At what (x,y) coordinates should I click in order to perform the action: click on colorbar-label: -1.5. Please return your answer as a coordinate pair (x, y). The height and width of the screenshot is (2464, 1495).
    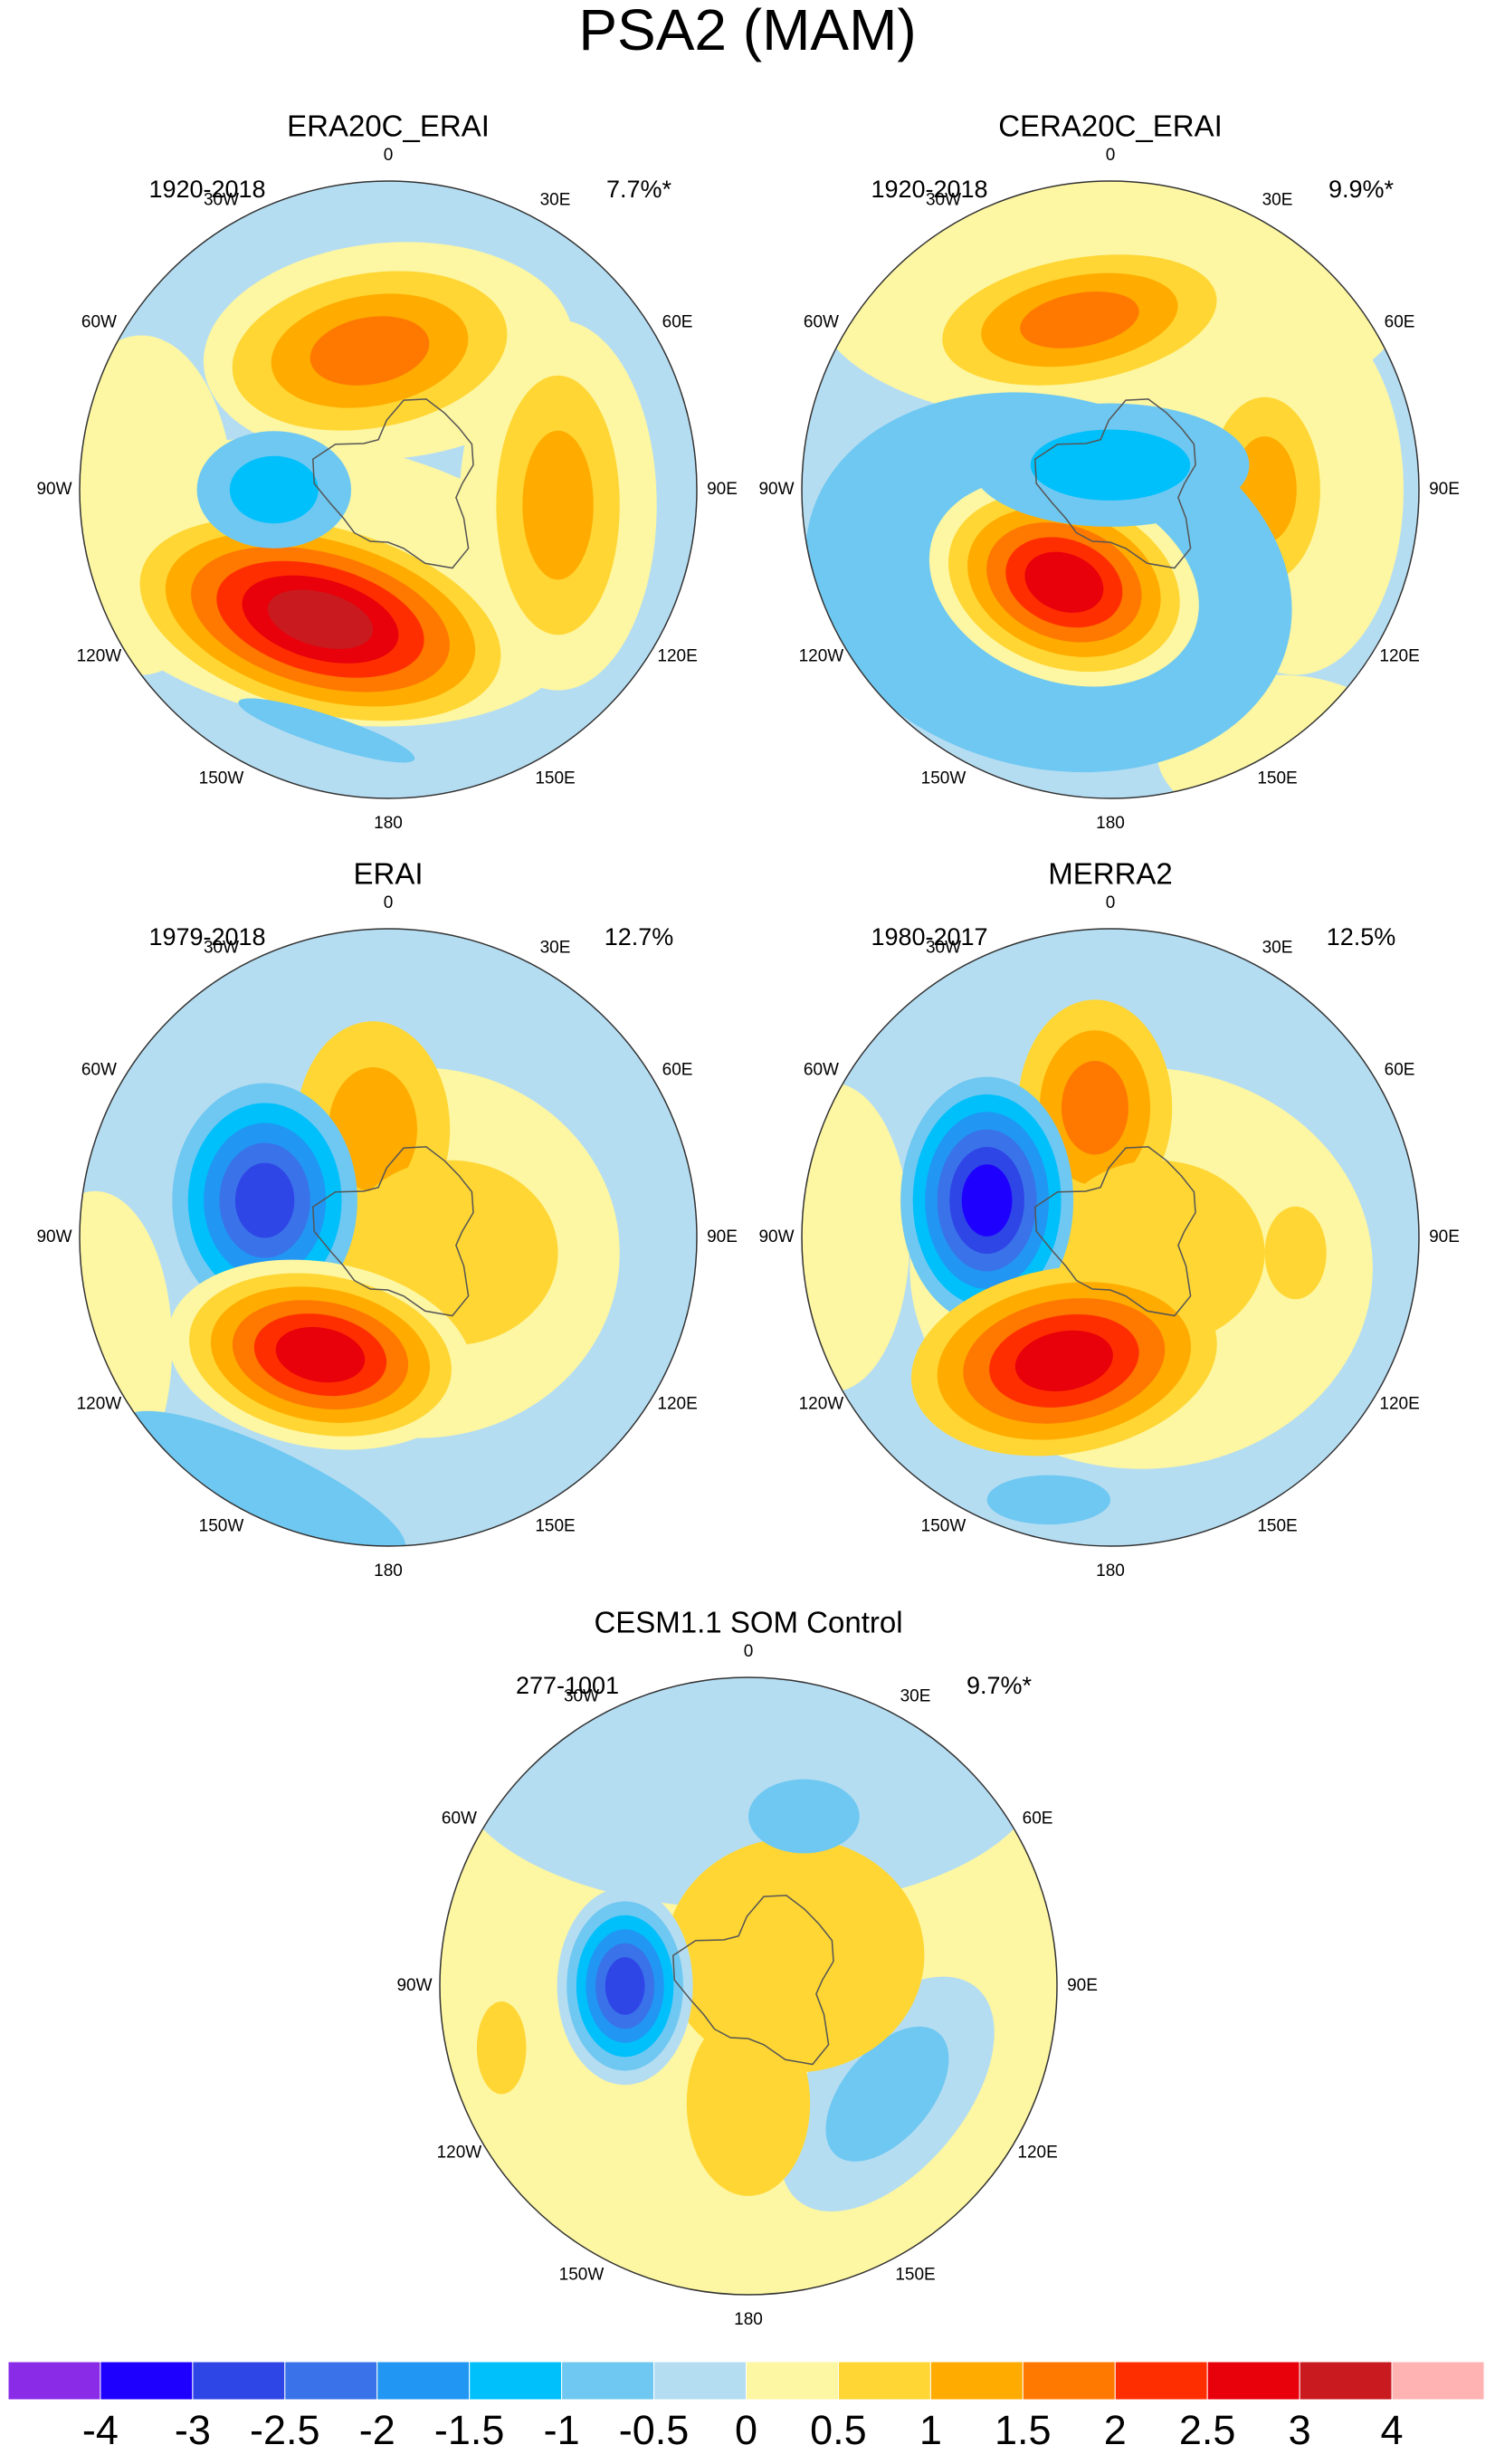
    Looking at the image, I should click on (469, 2430).